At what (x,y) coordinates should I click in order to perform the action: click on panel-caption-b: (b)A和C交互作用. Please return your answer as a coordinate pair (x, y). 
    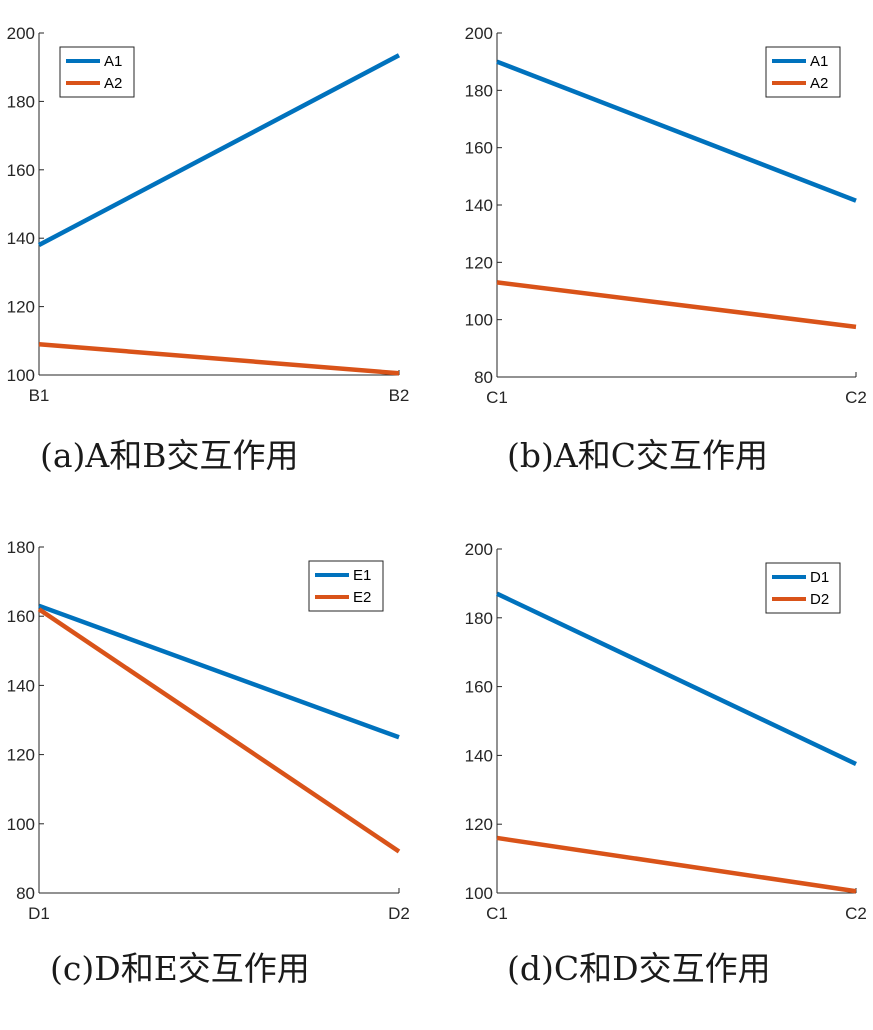
    Looking at the image, I should click on (637, 455).